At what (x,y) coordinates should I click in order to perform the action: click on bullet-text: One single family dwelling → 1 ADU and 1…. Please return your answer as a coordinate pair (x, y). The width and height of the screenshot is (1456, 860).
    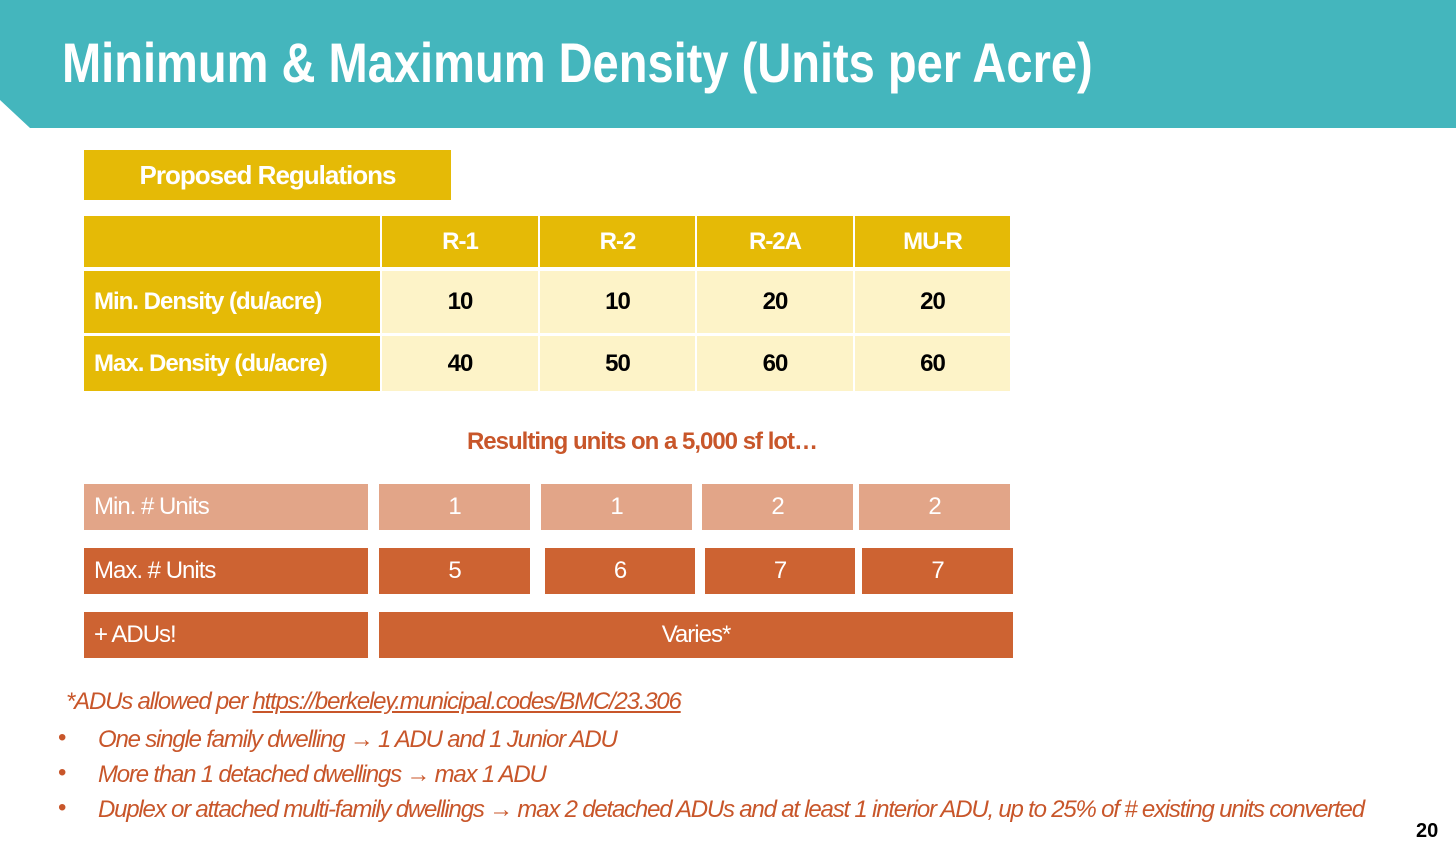
    Looking at the image, I should click on (358, 739).